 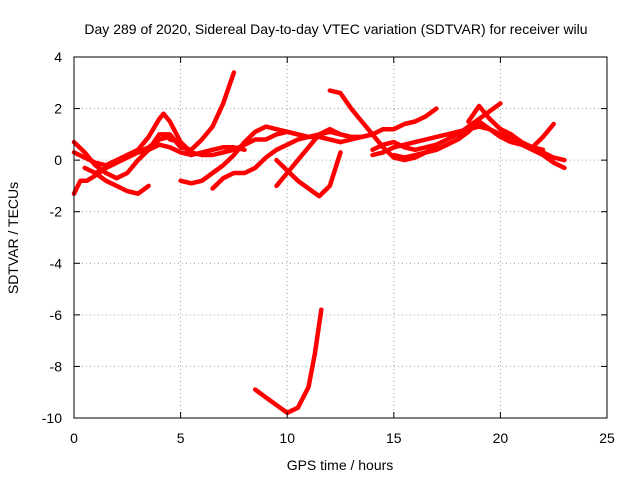 What do you see at coordinates (58, 57) in the screenshot?
I see `y-tick-label: 4` at bounding box center [58, 57].